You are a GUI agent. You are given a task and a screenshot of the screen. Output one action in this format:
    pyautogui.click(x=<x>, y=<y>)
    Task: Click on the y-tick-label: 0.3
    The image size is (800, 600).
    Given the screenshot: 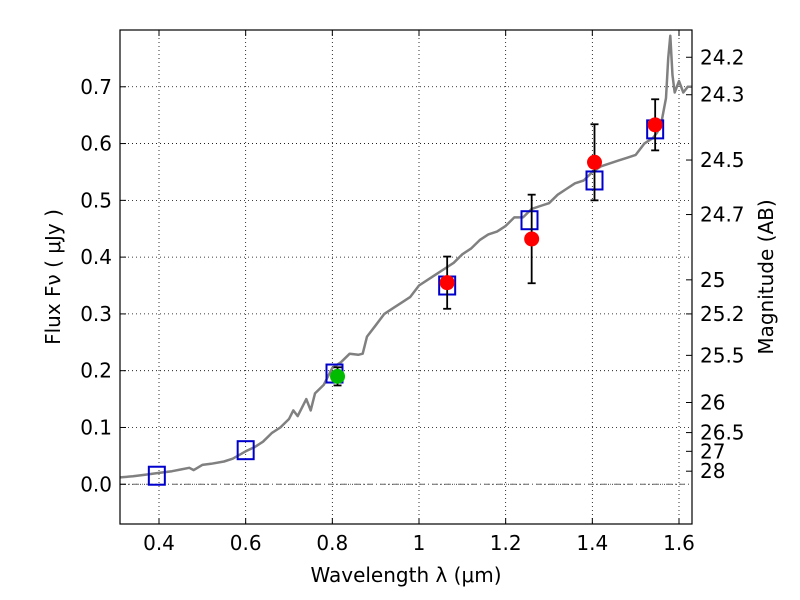 What is the action you would take?
    pyautogui.click(x=96, y=314)
    